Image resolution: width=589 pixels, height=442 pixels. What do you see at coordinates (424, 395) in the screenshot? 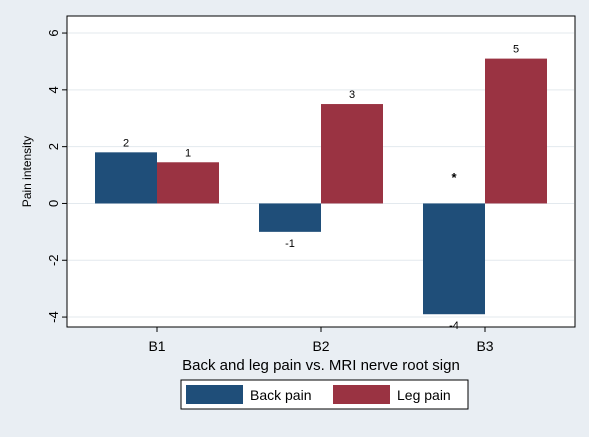
I see `legend-label: Leg pain` at bounding box center [424, 395].